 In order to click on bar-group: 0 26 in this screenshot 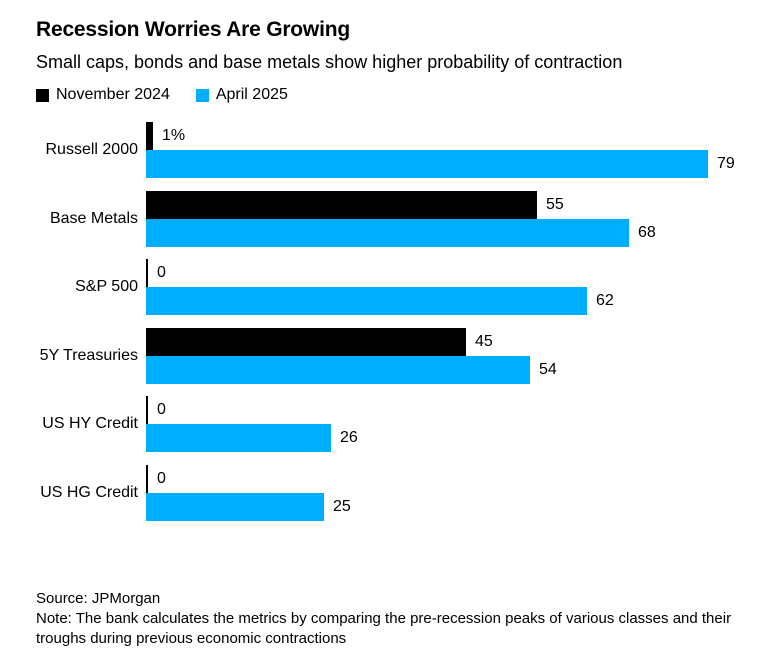, I will do `click(460, 424)`.